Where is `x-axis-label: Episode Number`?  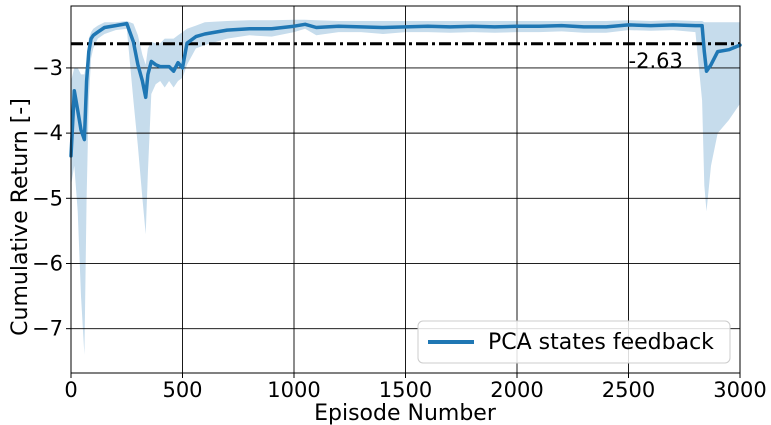
x-axis-label: Episode Number is located at coordinates (405, 413).